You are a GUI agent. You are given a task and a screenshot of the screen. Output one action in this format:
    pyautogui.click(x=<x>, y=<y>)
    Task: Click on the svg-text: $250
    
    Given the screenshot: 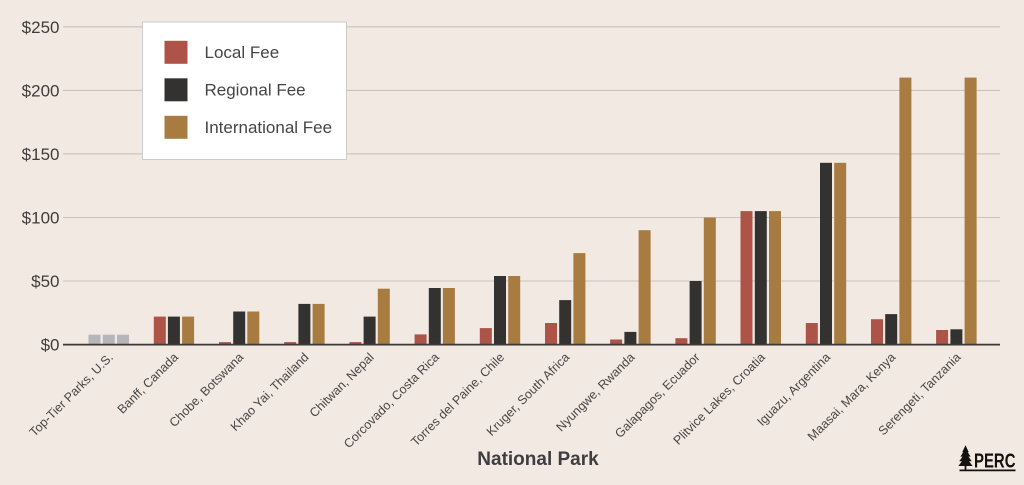 What is the action you would take?
    pyautogui.click(x=41, y=27)
    